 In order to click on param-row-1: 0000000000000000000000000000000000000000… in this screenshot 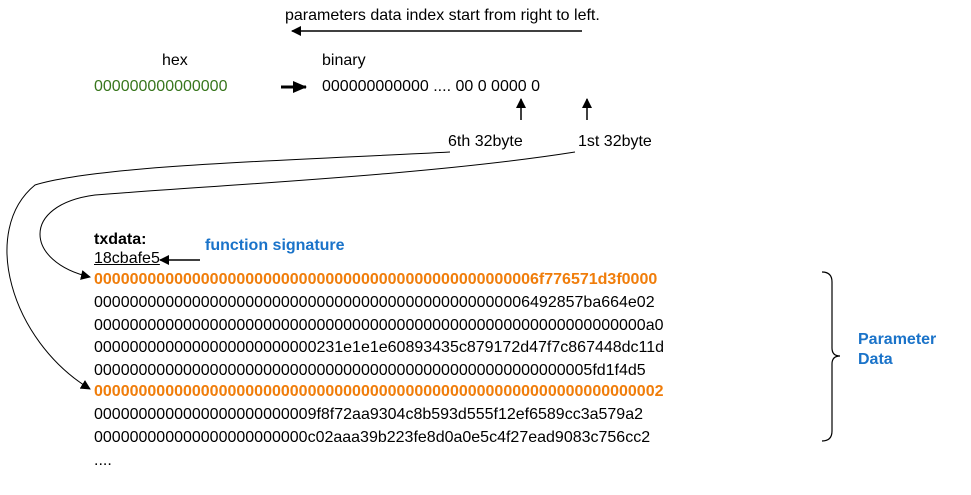, I will do `click(376, 279)`.